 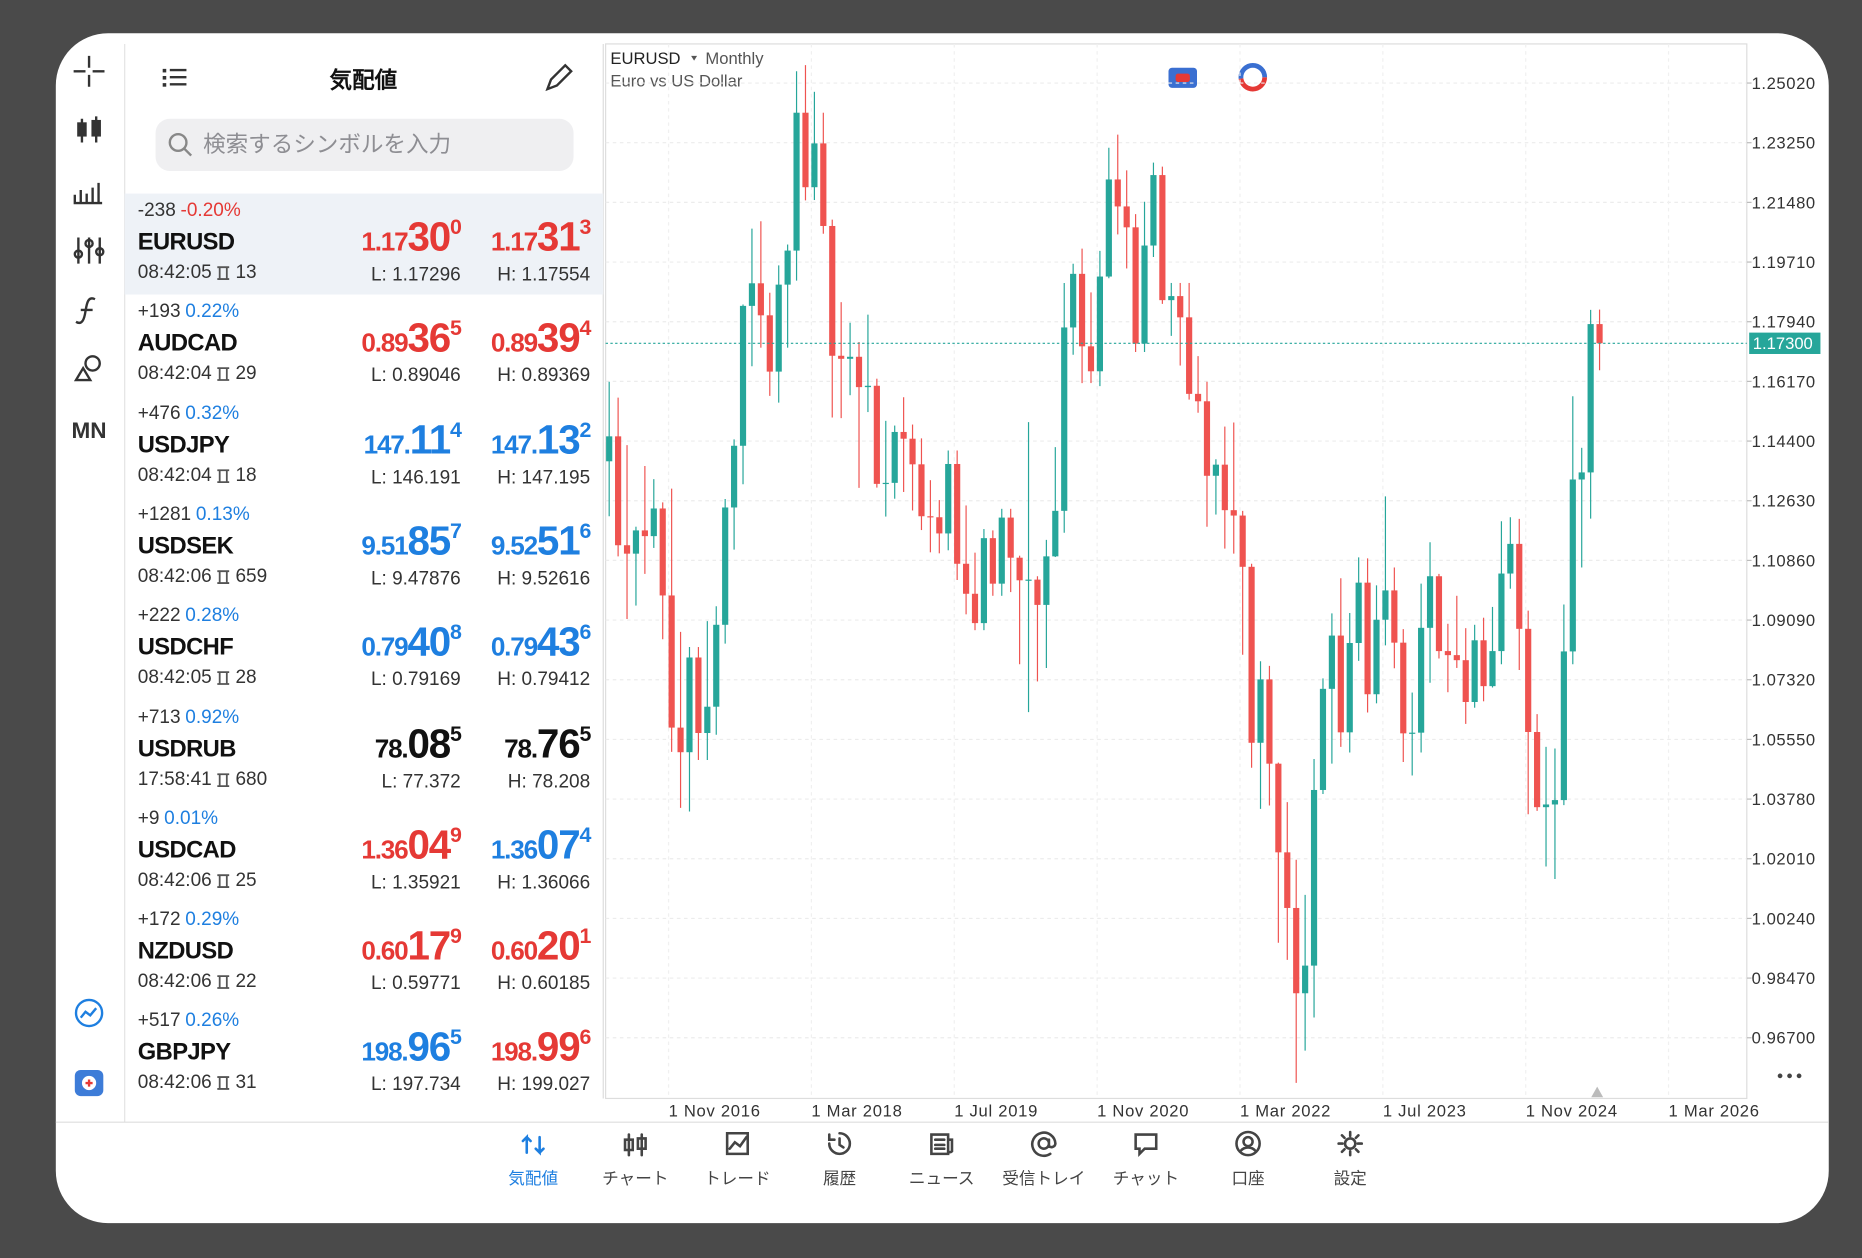 I want to click on change-percent: 0.13%, so click(x=222, y=514).